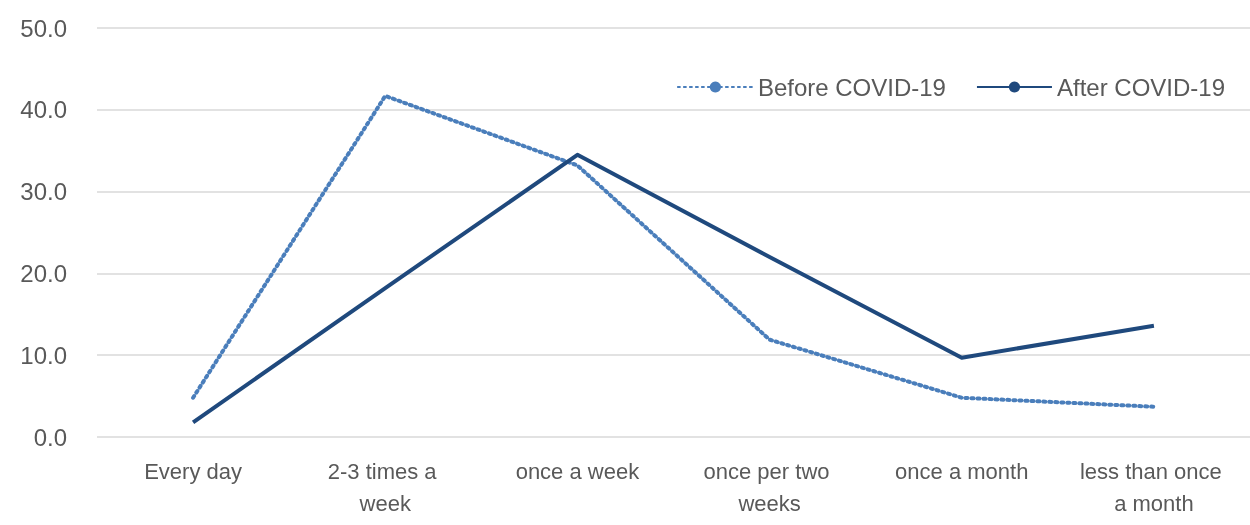  What do you see at coordinates (385, 487) in the screenshot?
I see `x-tick-label: 2-3 times a week` at bounding box center [385, 487].